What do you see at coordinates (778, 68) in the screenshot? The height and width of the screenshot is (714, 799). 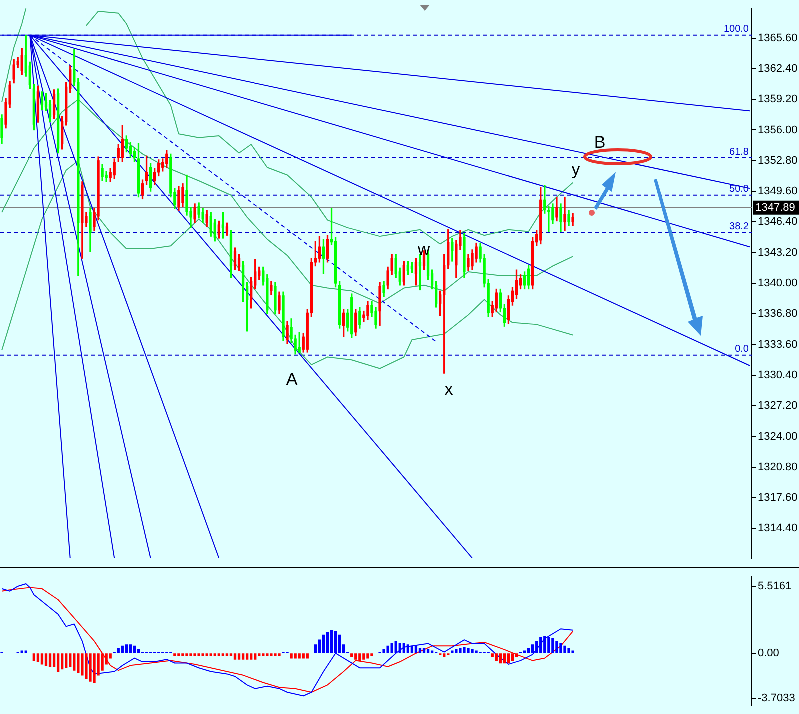 I see `y-tick-label: 1362.40` at bounding box center [778, 68].